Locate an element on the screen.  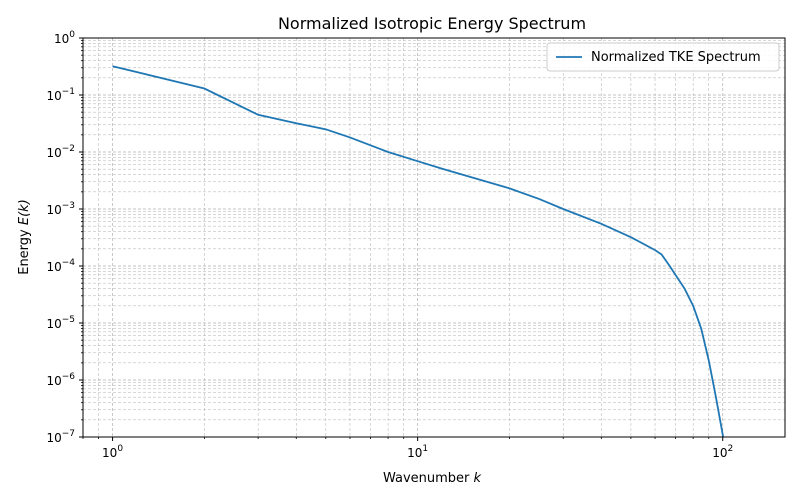
x-axis-title: Wavenumber k is located at coordinates (432, 478).